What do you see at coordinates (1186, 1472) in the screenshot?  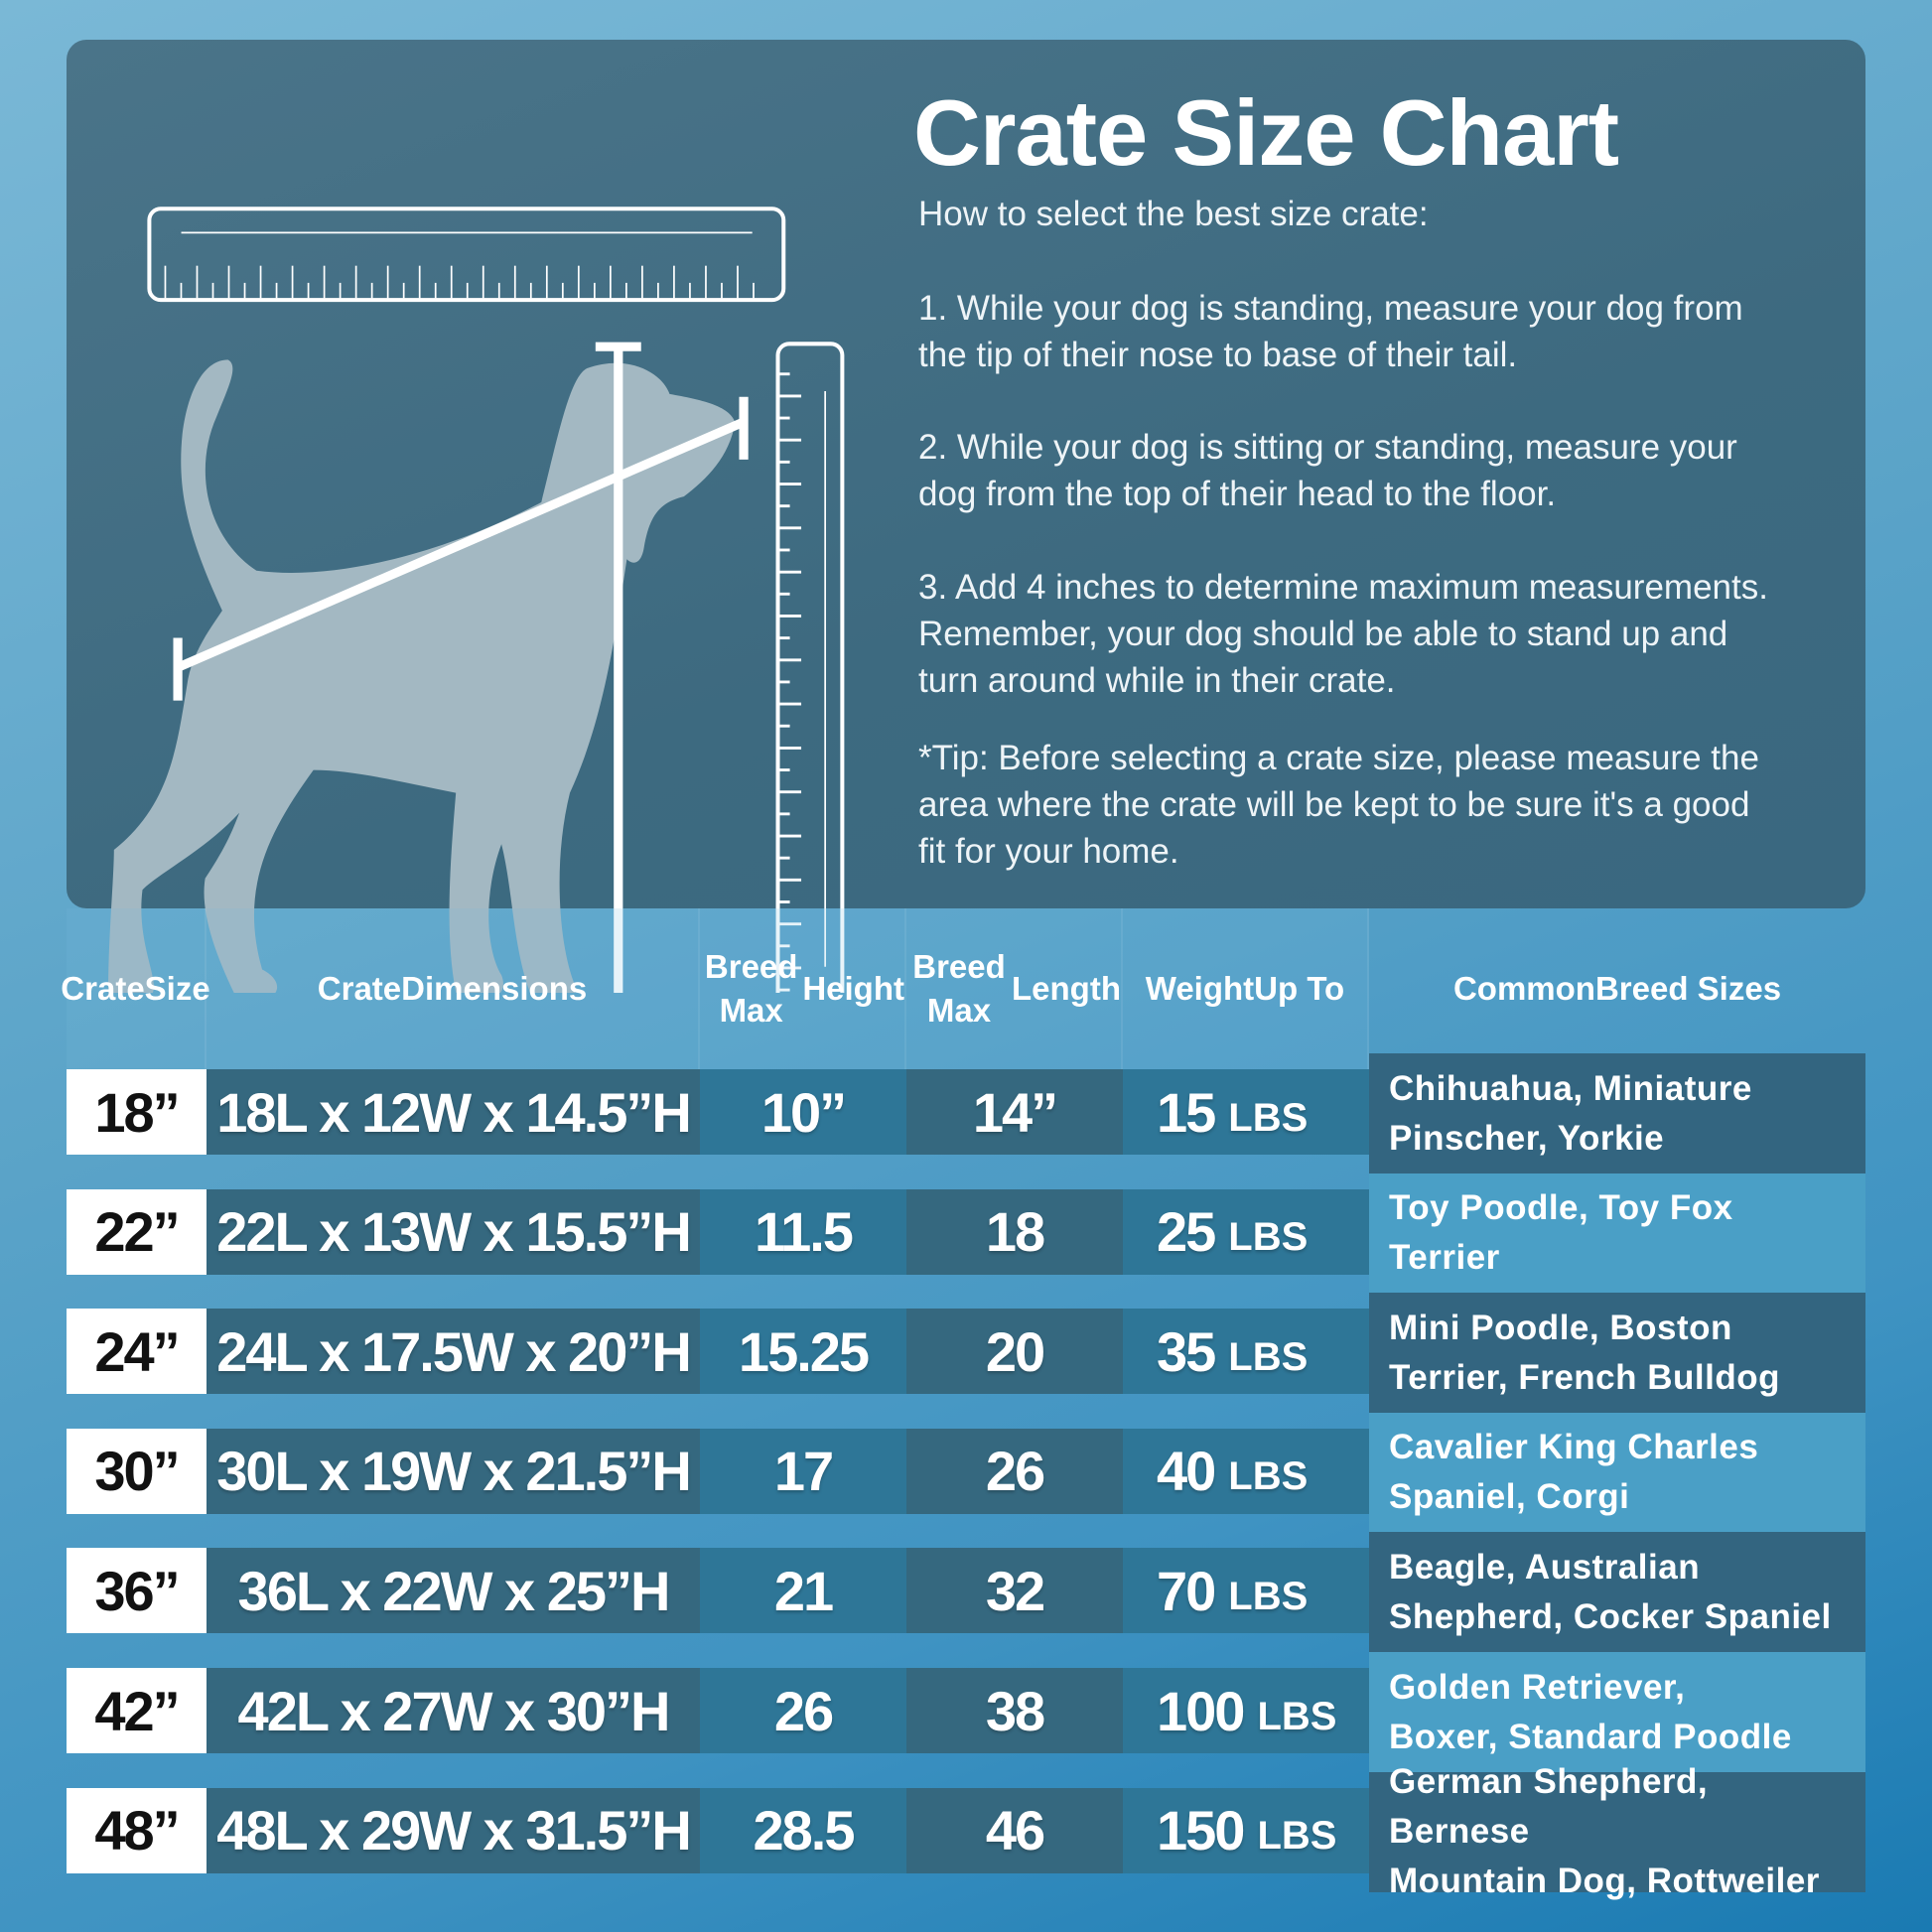 I see `weight-value: 40` at bounding box center [1186, 1472].